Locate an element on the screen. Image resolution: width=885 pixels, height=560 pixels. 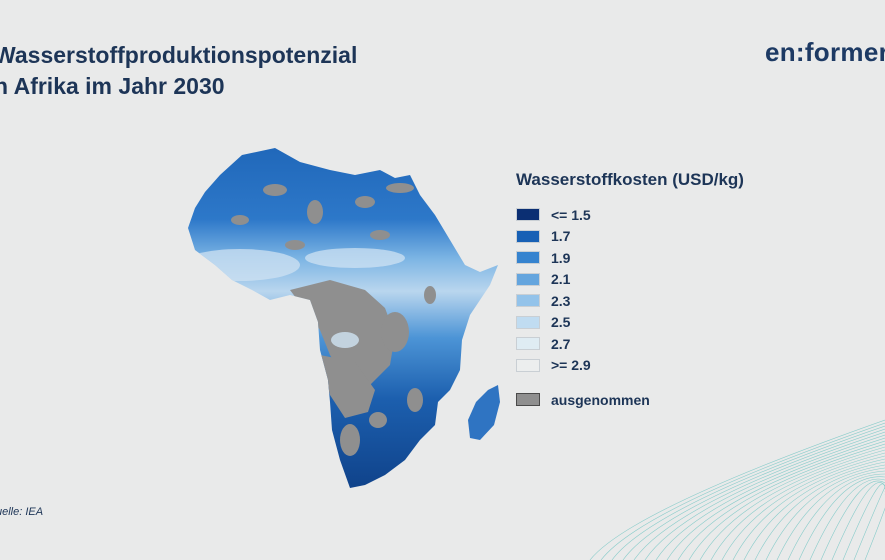
map-title-line-2: n Afrika im Jahr 2030 is located at coordinates (112, 86).